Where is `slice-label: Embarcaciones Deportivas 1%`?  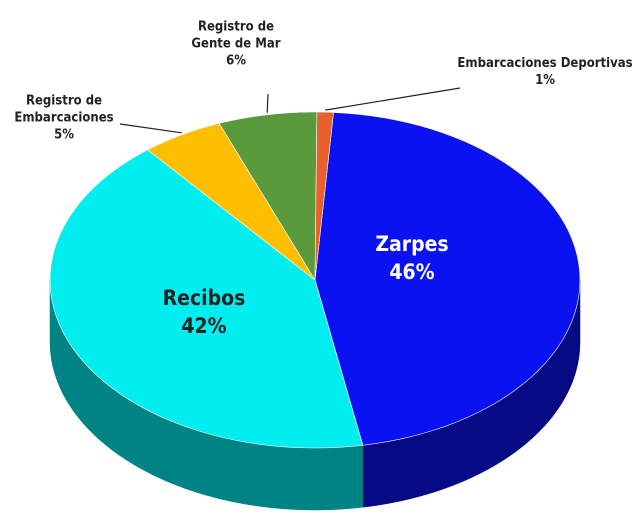
slice-label: Embarcaciones Deportivas 1% is located at coordinates (543, 72).